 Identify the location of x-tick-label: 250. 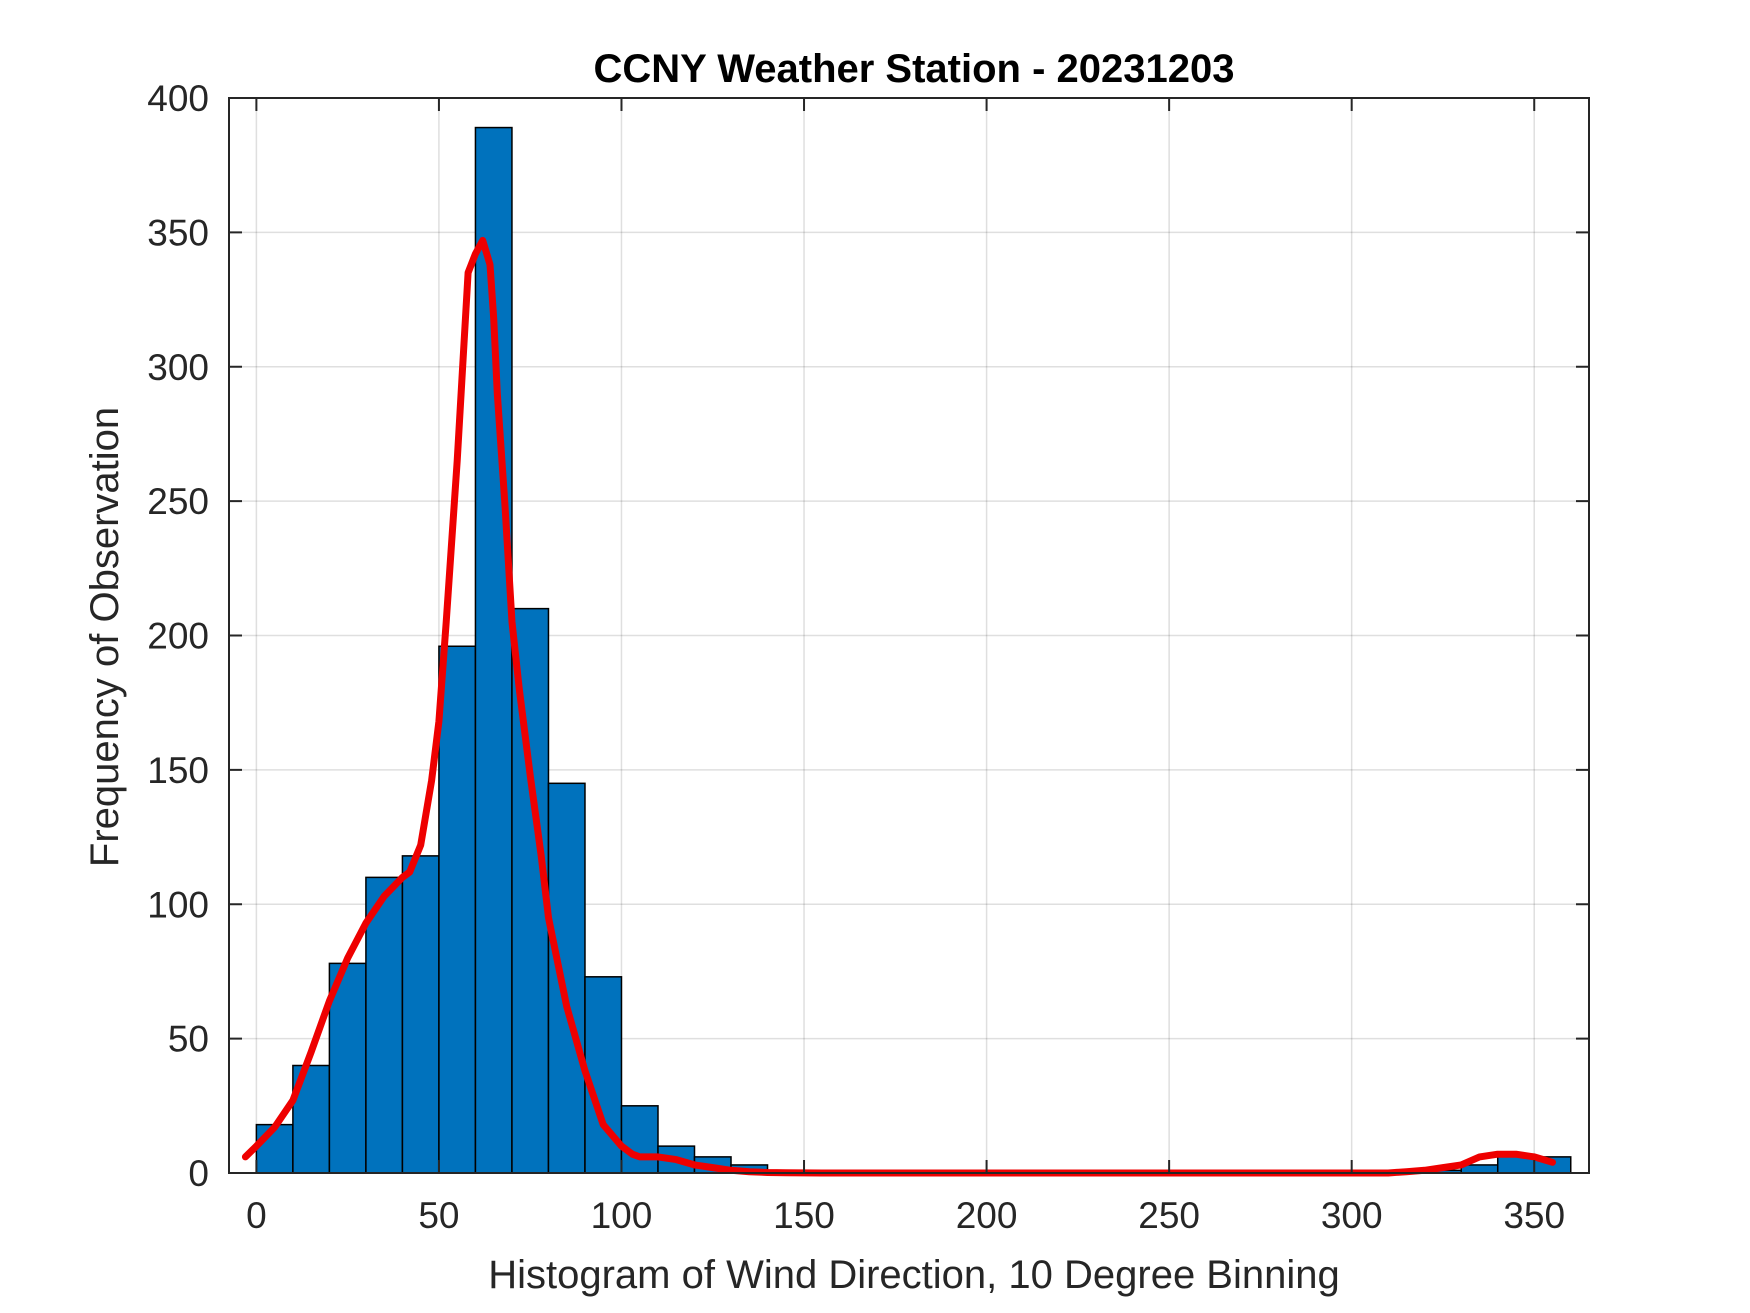
(1169, 1215).